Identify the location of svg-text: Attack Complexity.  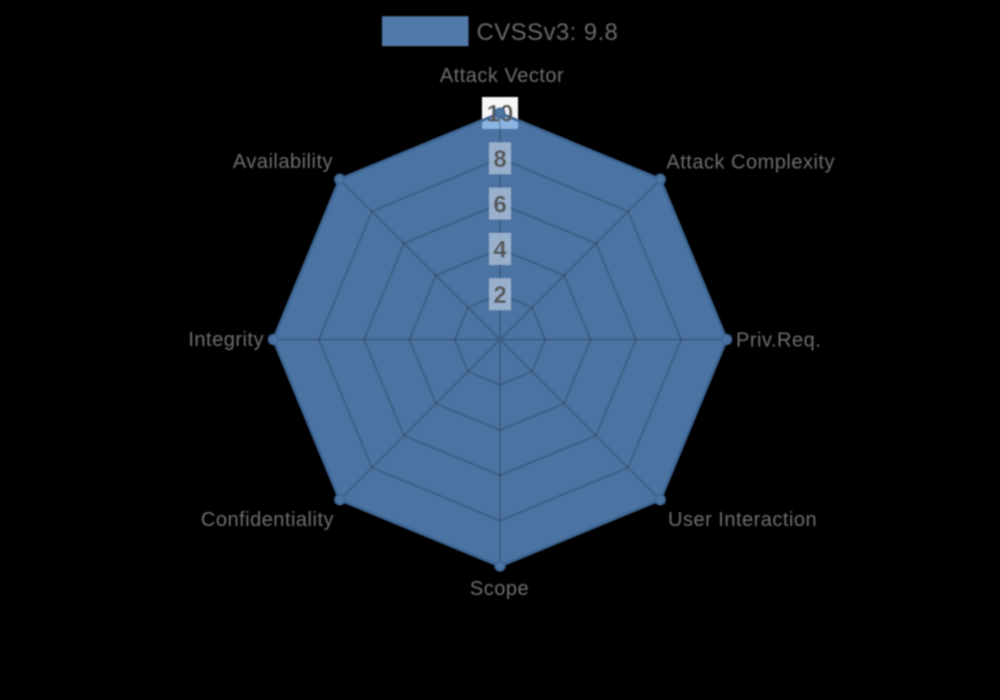
(750, 163).